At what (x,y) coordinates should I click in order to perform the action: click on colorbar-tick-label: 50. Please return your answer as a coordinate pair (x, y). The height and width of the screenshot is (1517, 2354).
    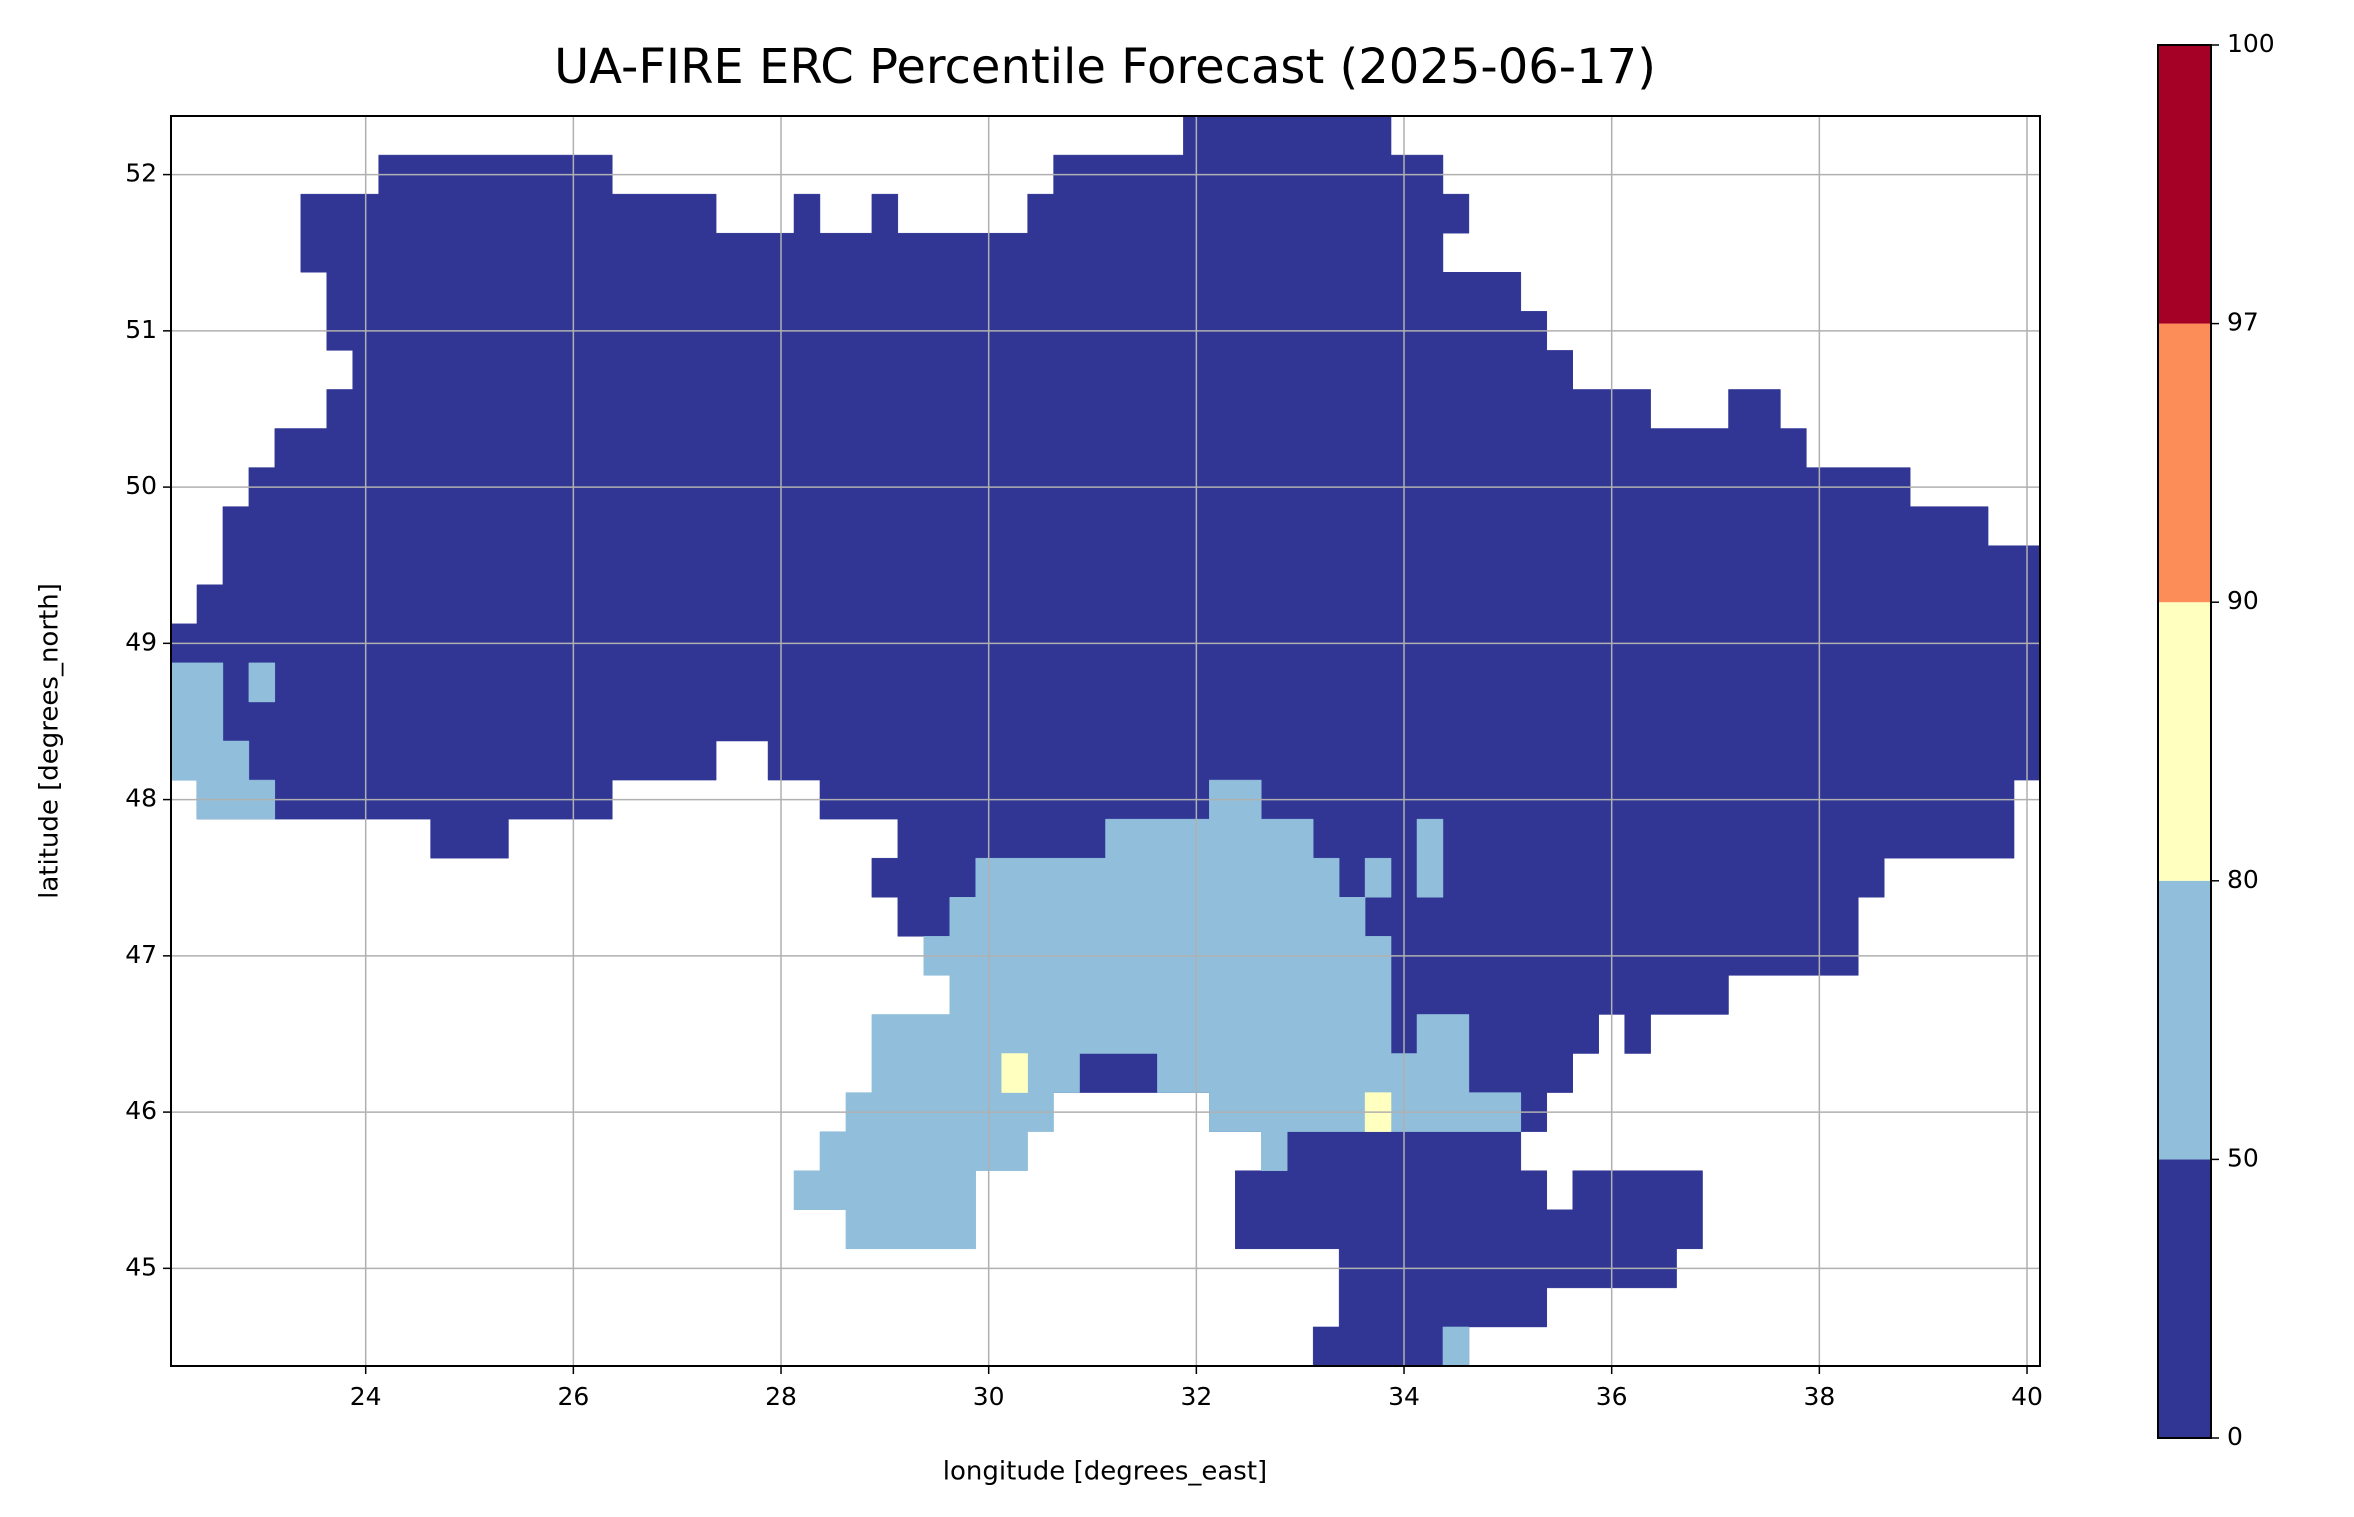
    Looking at the image, I should click on (2243, 1157).